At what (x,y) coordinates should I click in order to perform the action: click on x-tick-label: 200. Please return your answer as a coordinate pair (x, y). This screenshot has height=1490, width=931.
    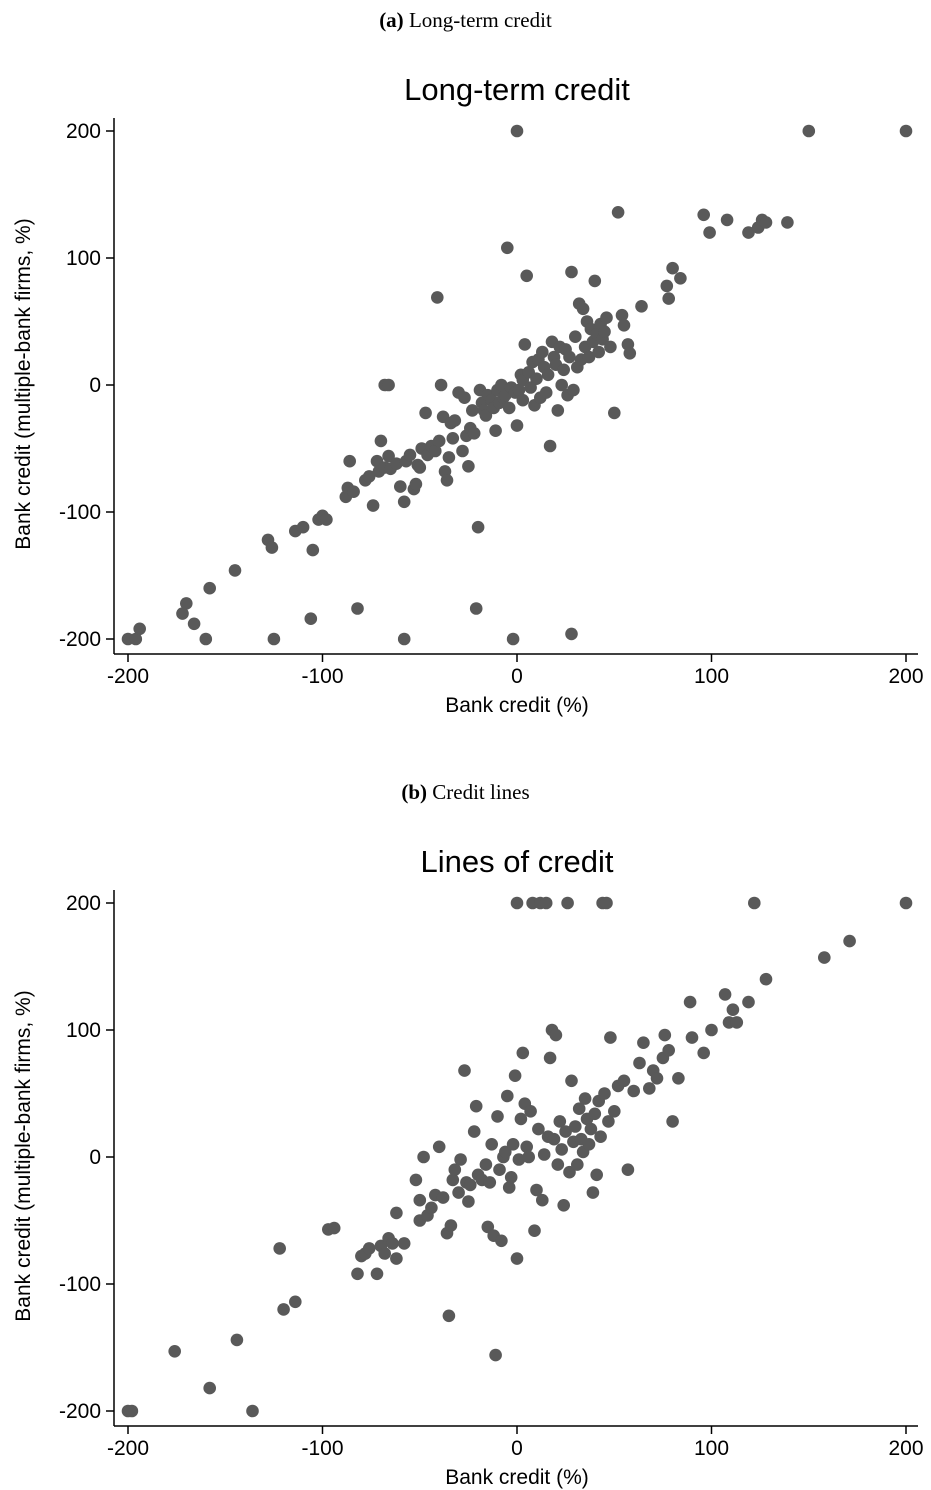
    Looking at the image, I should click on (905, 676).